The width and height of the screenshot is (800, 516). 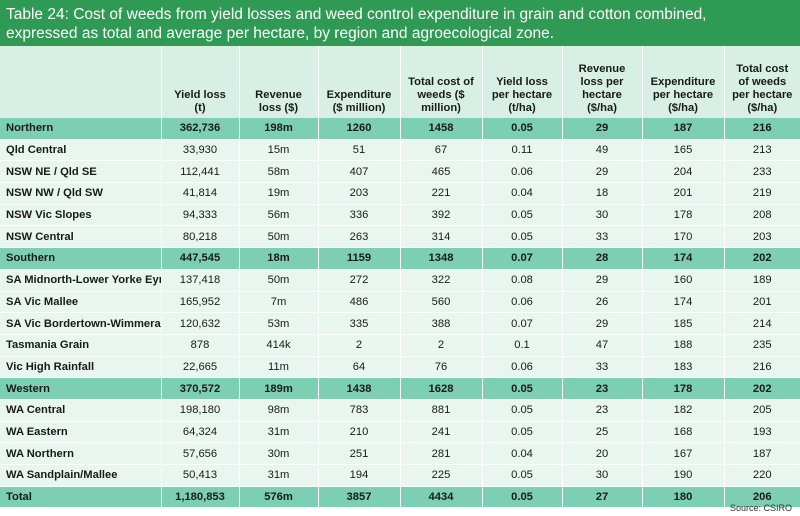 What do you see at coordinates (199, 172) in the screenshot?
I see `table-cell: 112,441` at bounding box center [199, 172].